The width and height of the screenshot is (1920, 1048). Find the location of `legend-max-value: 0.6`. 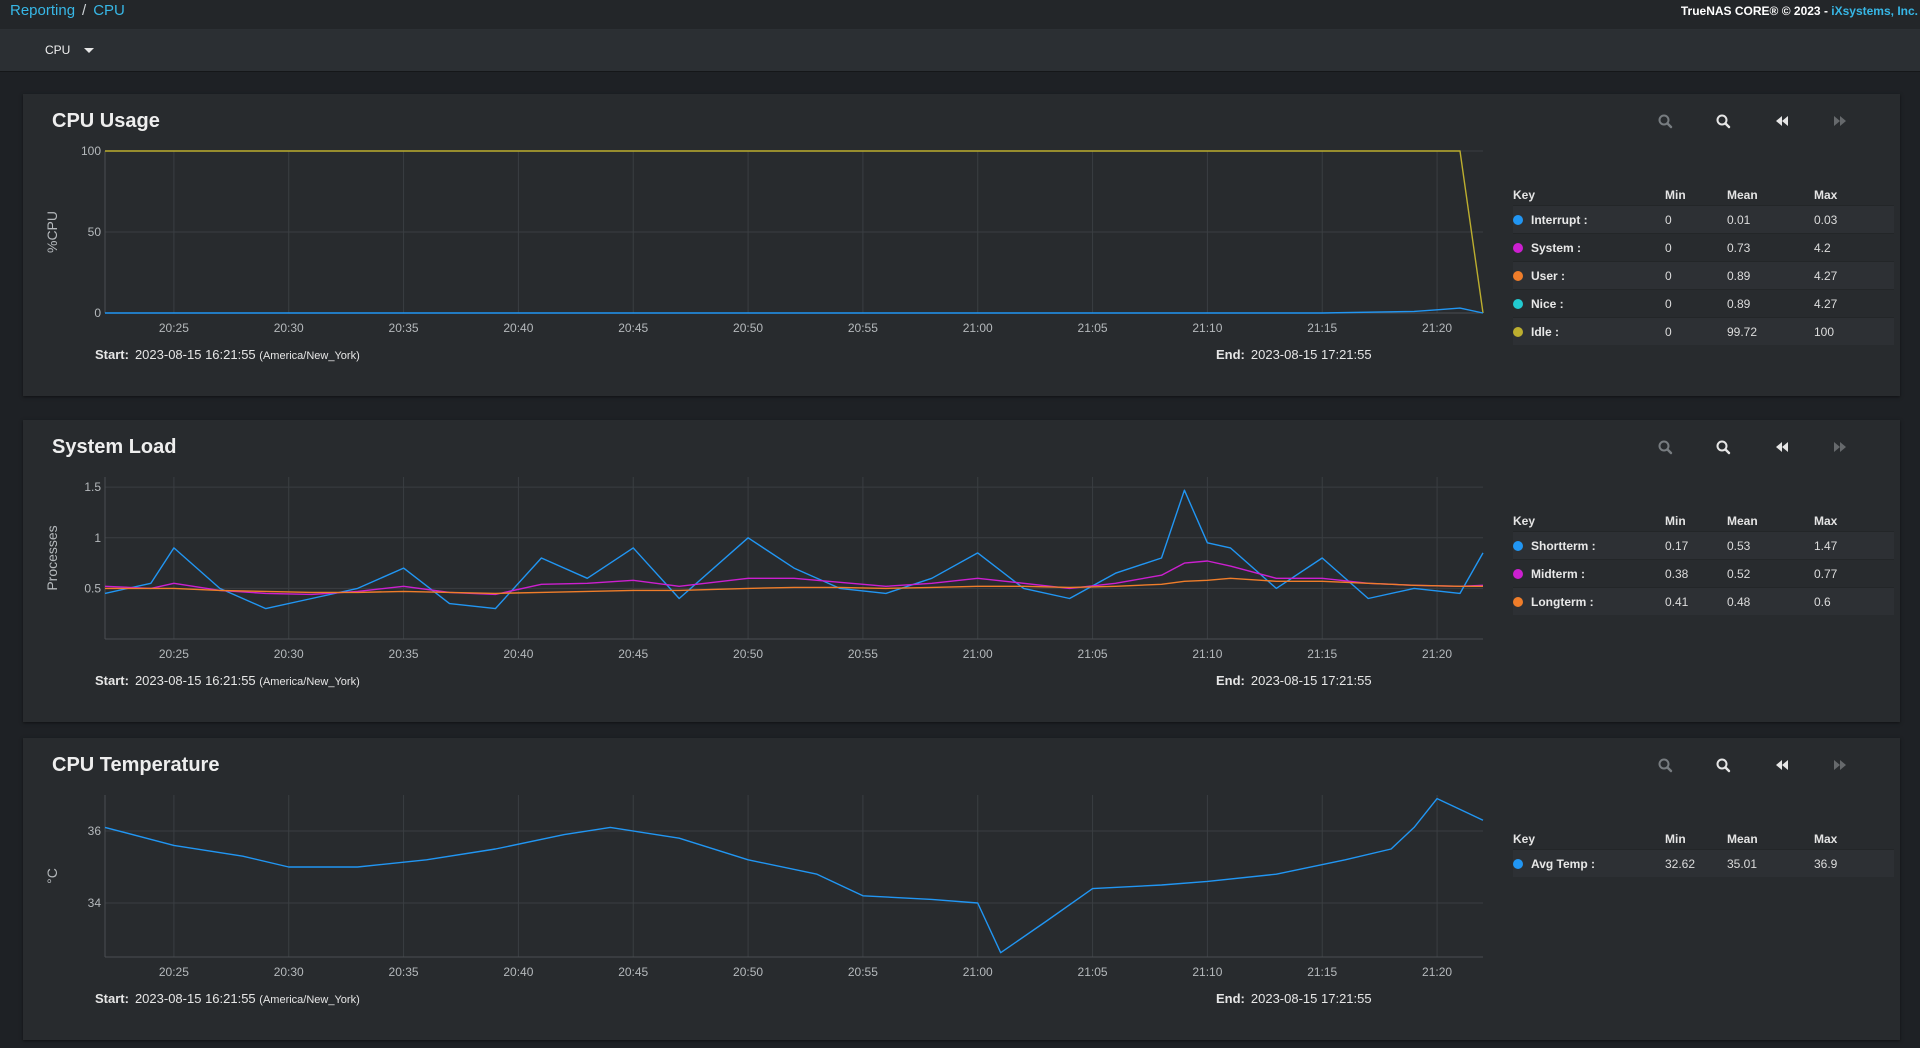

legend-max-value: 0.6 is located at coordinates (1854, 601).